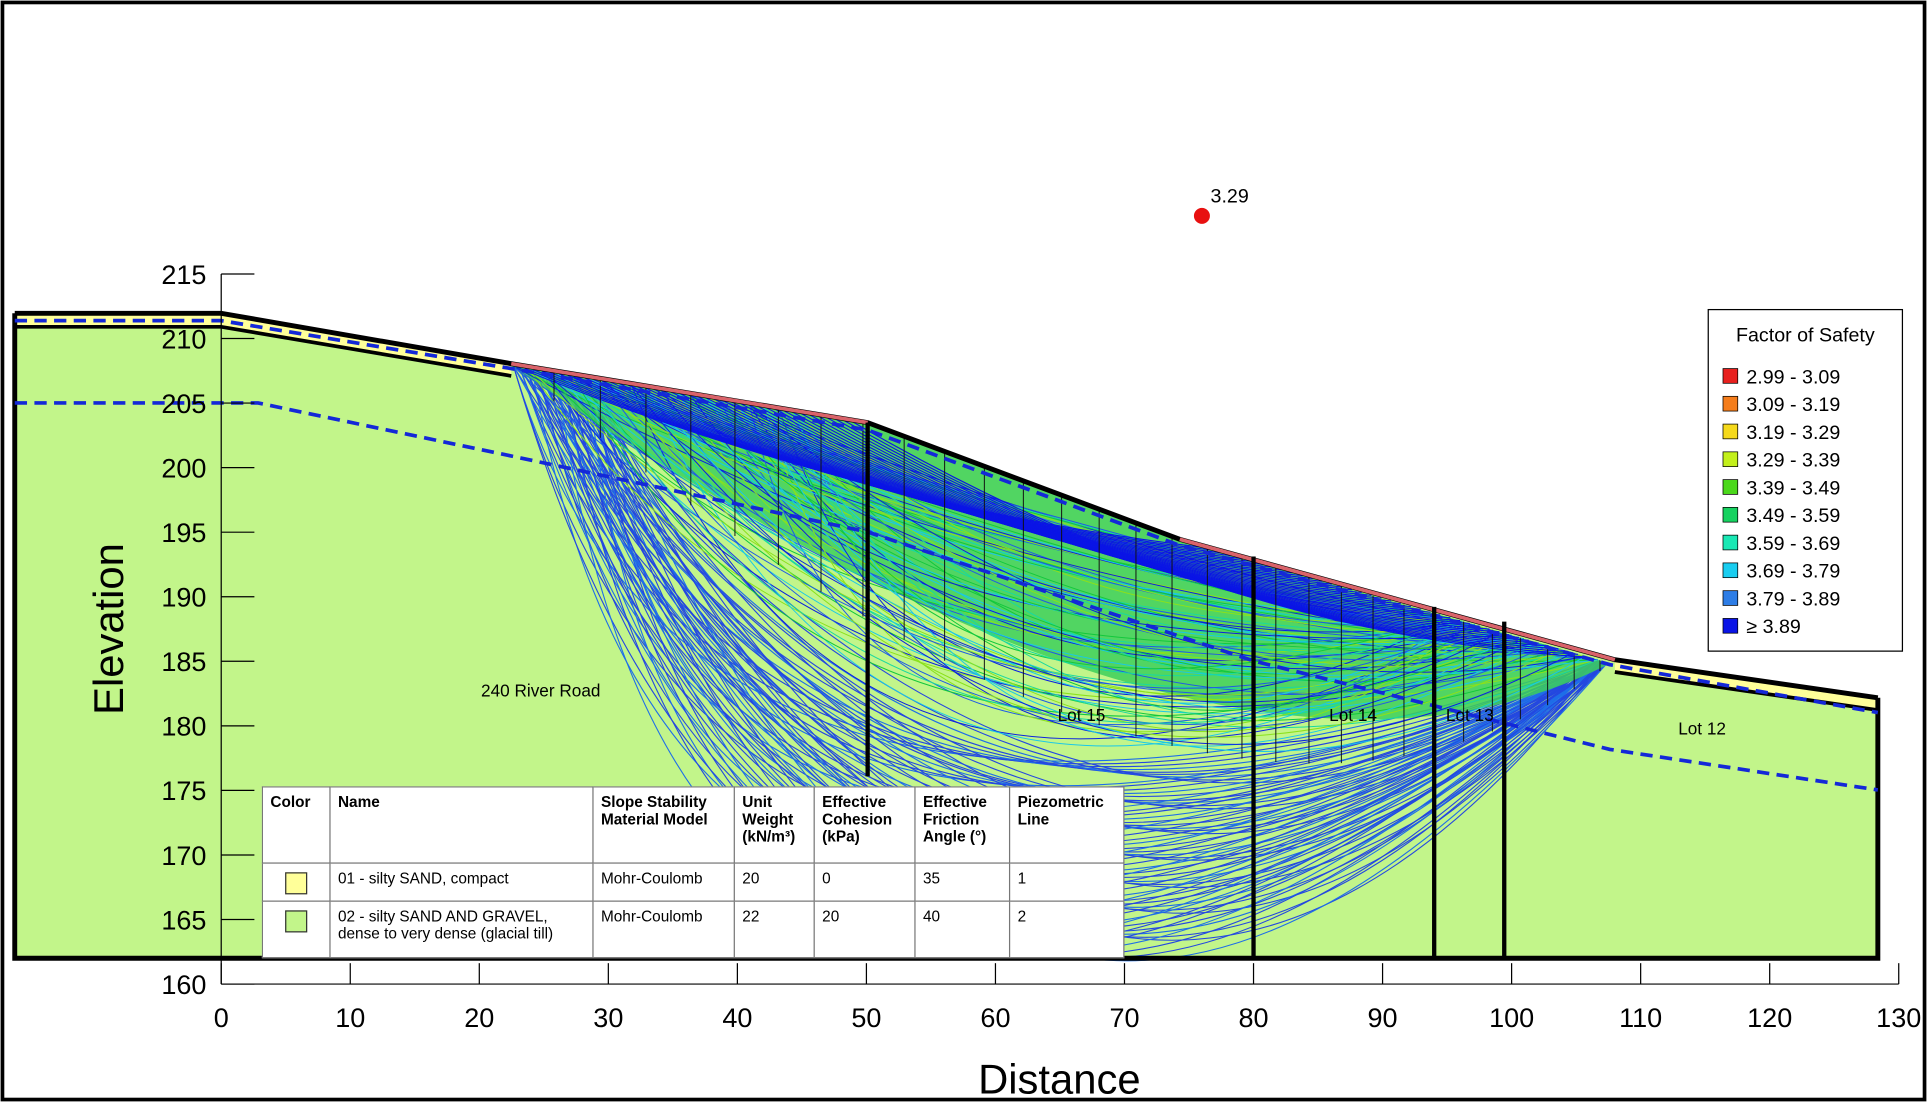  Describe the element at coordinates (183, 468) in the screenshot. I see `y-tick-label: 200` at that location.